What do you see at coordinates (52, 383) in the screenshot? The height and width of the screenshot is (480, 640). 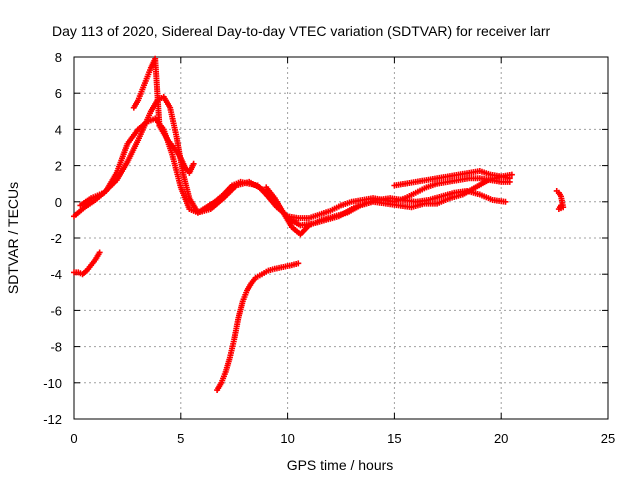 I see `y-tick-label: -10` at bounding box center [52, 383].